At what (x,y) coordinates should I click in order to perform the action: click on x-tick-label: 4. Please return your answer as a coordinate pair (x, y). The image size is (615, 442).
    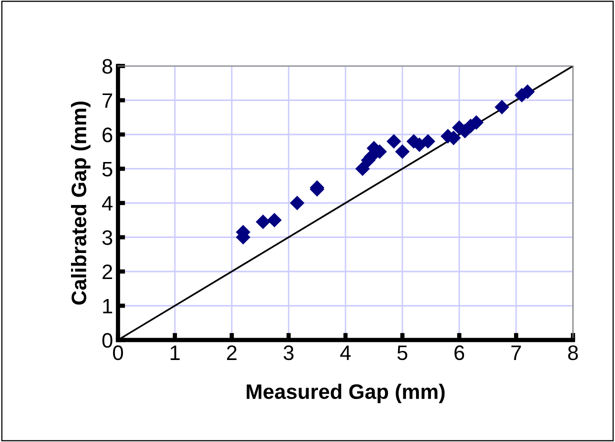
    Looking at the image, I should click on (345, 353).